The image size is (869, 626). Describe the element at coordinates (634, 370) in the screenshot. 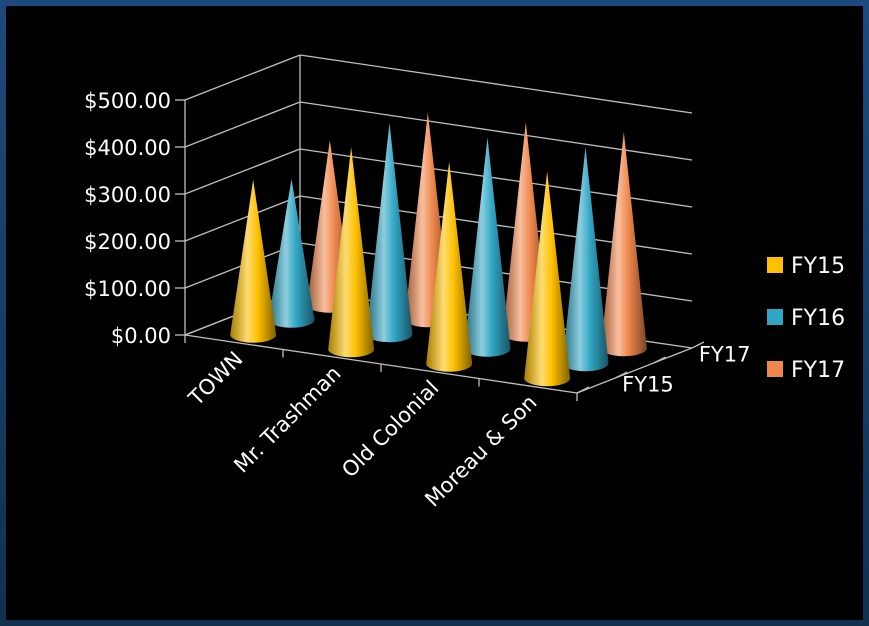

I see `depth-axis-line` at that location.